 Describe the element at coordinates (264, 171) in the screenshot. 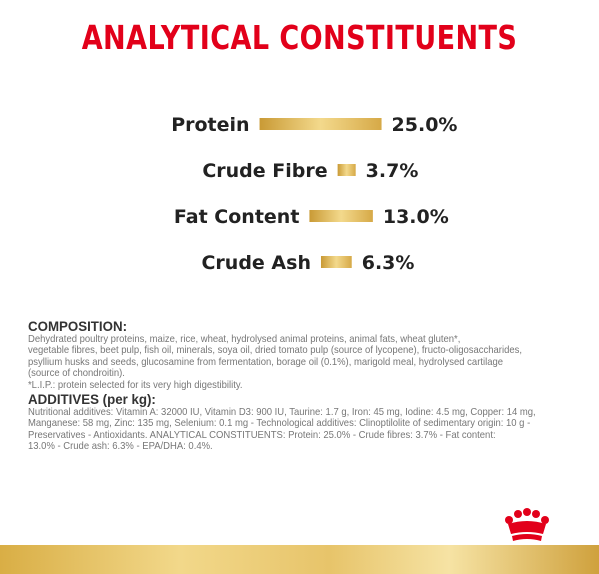

I see `category-label: Crude Fibre` at that location.